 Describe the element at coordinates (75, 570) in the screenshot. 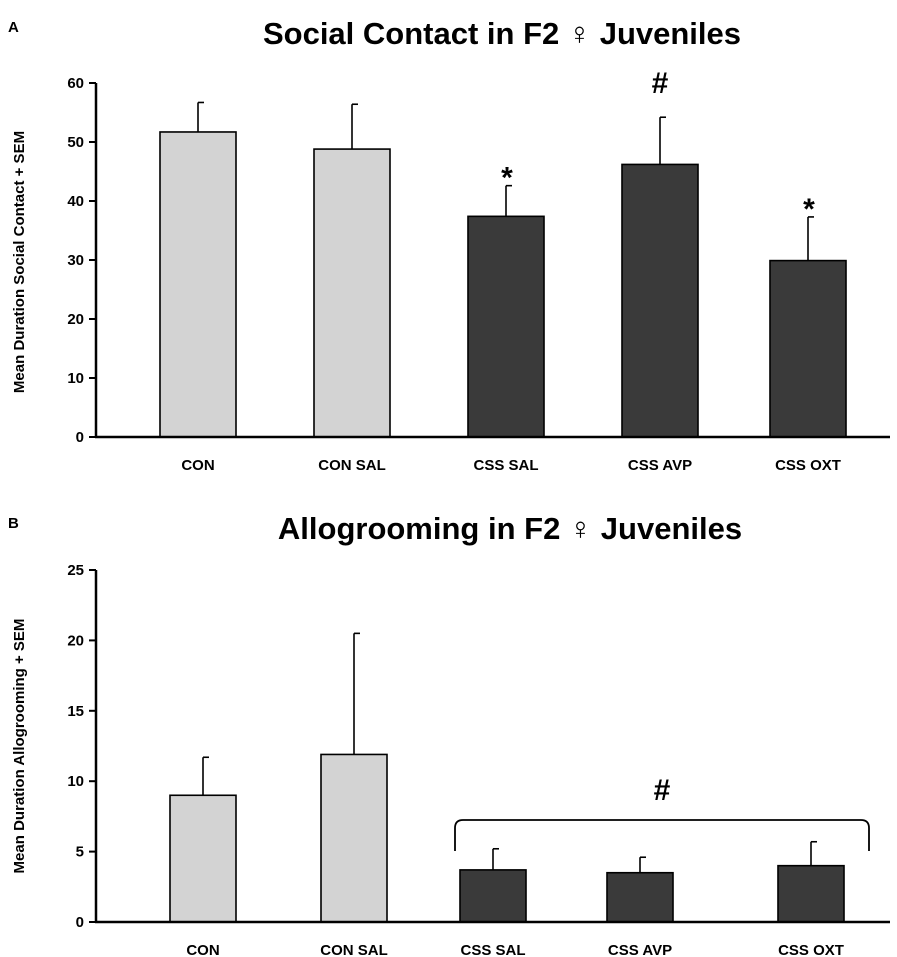

I see `y-tick-label-b-25: 25` at that location.